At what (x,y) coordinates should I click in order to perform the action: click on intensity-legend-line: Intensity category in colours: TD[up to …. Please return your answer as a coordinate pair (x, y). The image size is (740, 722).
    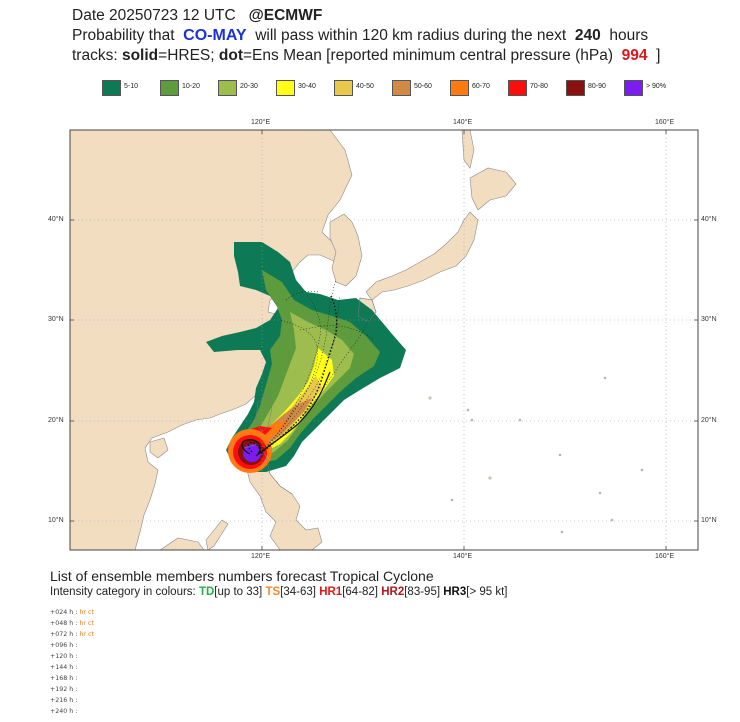
    Looking at the image, I should click on (279, 592).